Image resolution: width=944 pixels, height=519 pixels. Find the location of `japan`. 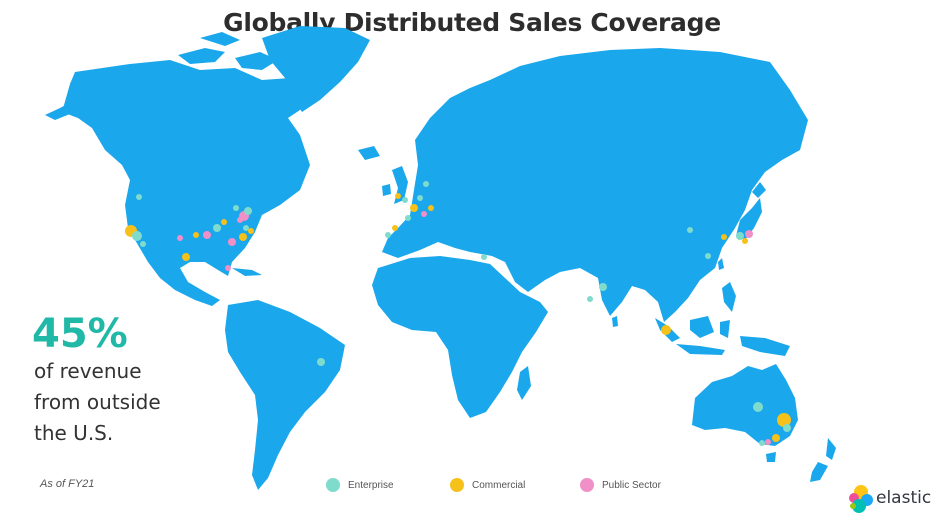

japan is located at coordinates (749, 219).